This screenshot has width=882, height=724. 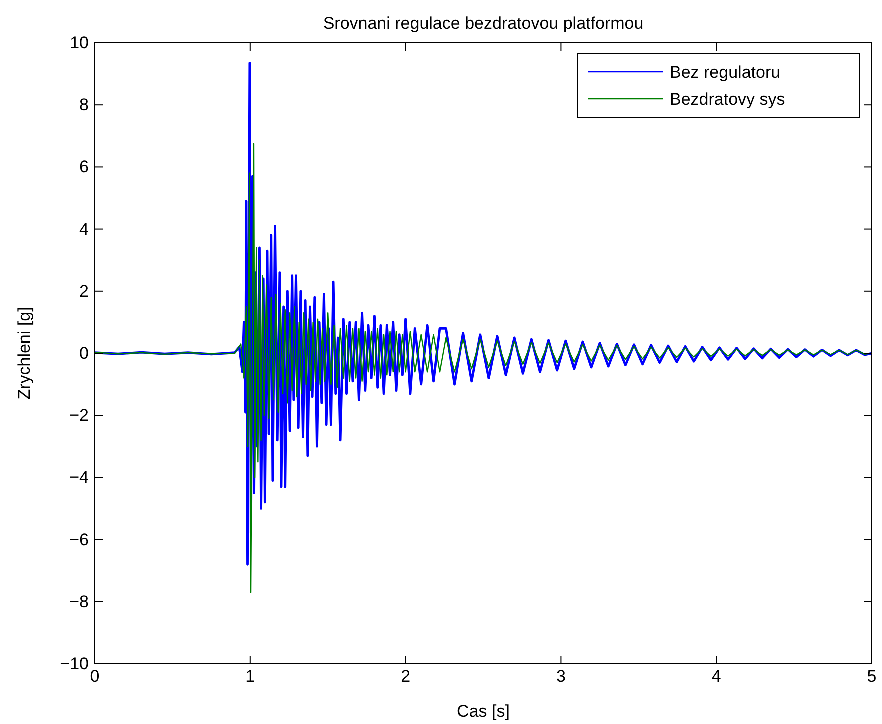 What do you see at coordinates (872, 676) in the screenshot?
I see `x-tick-label: 5` at bounding box center [872, 676].